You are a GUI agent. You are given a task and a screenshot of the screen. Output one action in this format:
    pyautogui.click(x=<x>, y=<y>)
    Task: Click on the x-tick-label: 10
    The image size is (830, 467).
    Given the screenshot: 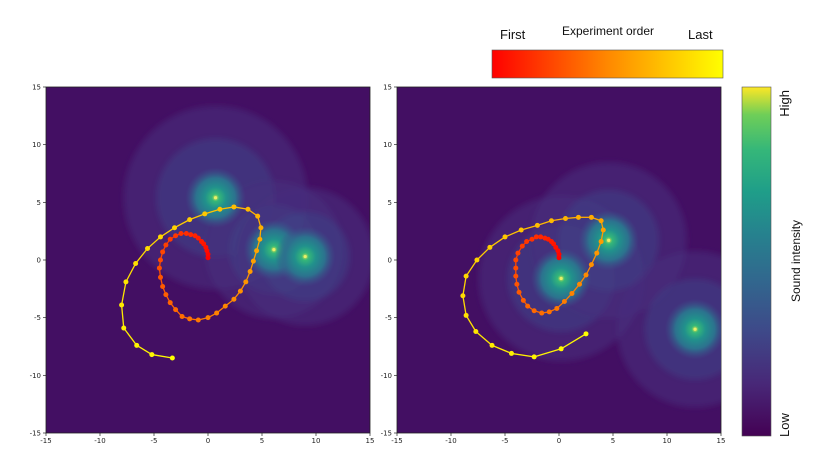 What is the action you would take?
    pyautogui.click(x=667, y=441)
    